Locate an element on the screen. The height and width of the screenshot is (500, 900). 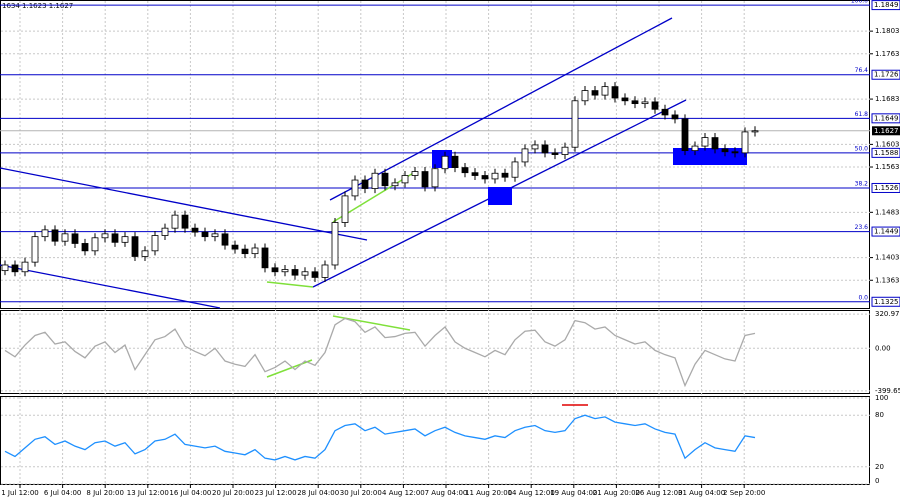
indicator-tick-label: 20 is located at coordinates (879, 467).